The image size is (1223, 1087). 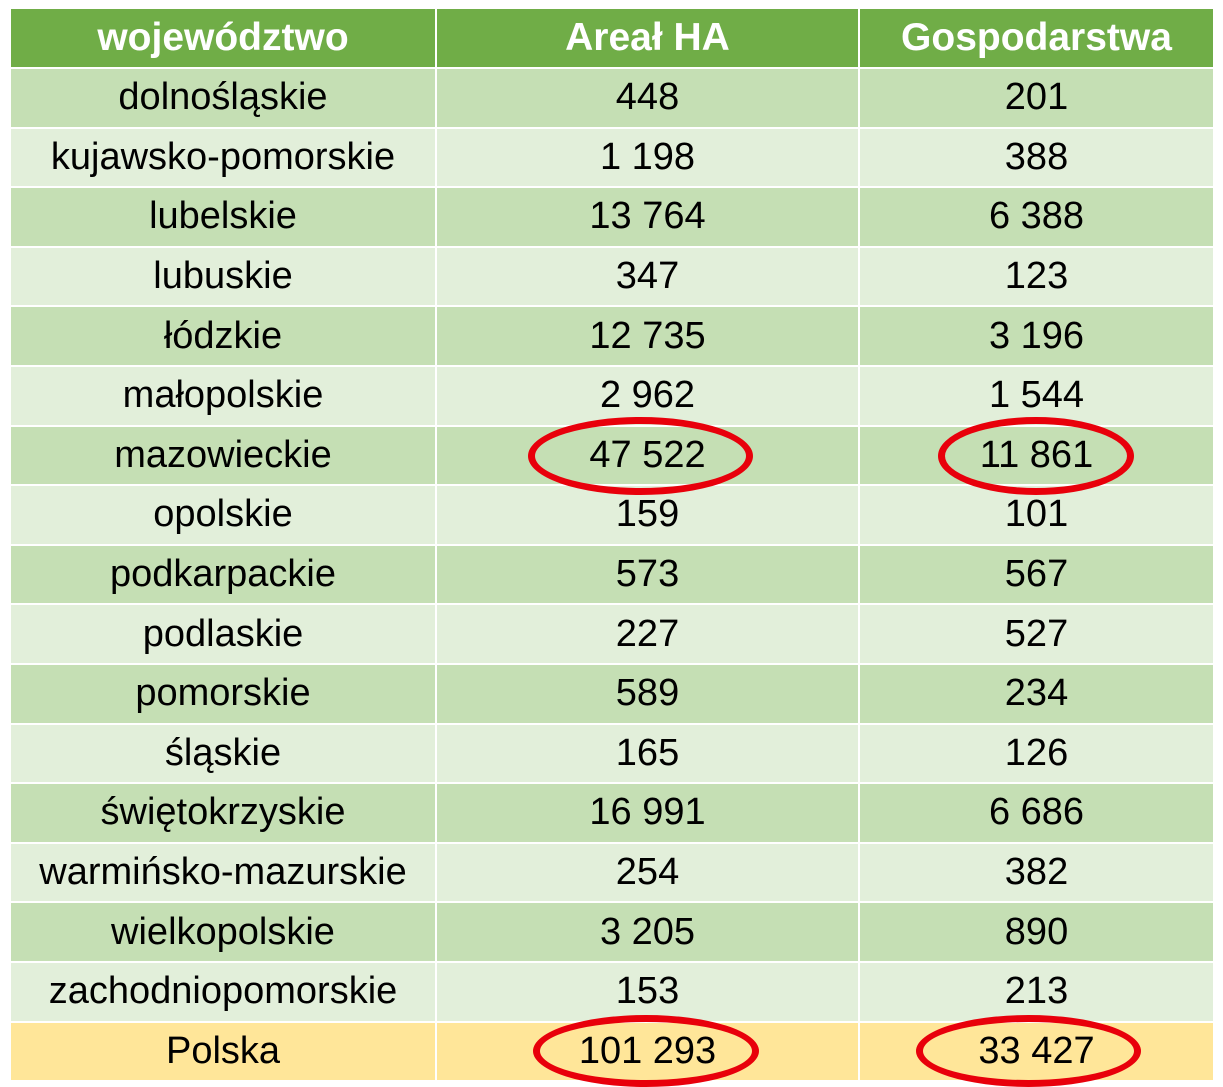 I want to click on area-cell: 13 764, so click(x=648, y=217).